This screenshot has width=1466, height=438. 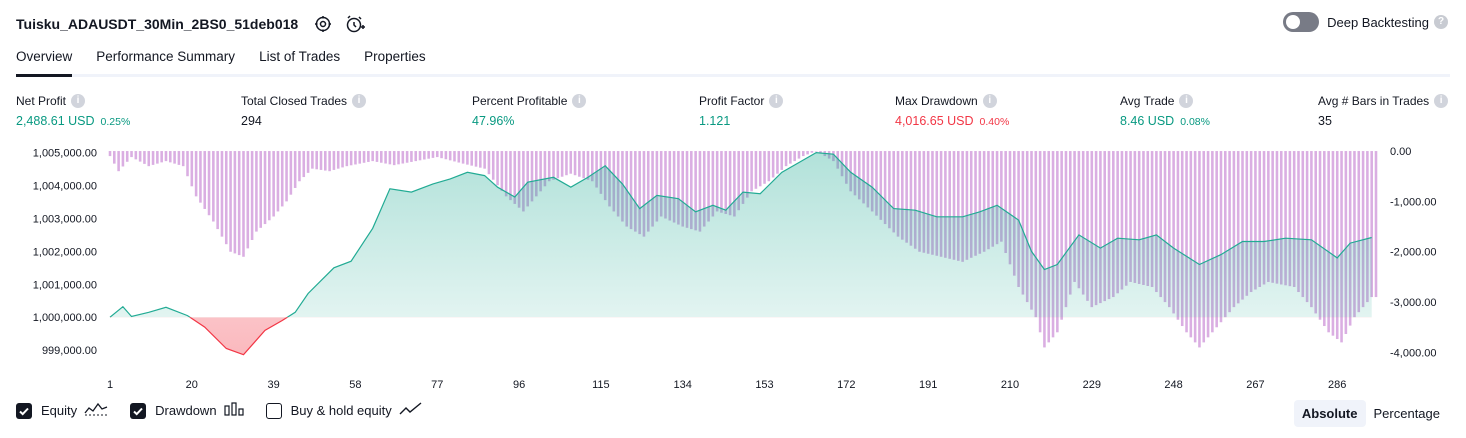 I want to click on drawdown-checkbox, so click(x=138, y=410).